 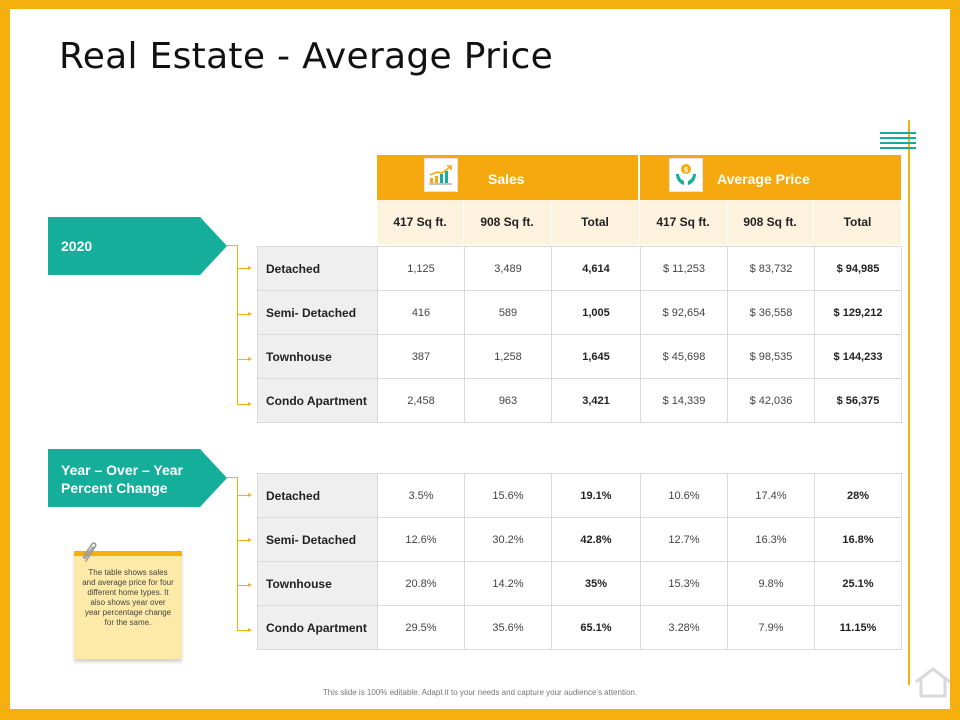 I want to click on paperclip-icon, so click(x=89, y=552).